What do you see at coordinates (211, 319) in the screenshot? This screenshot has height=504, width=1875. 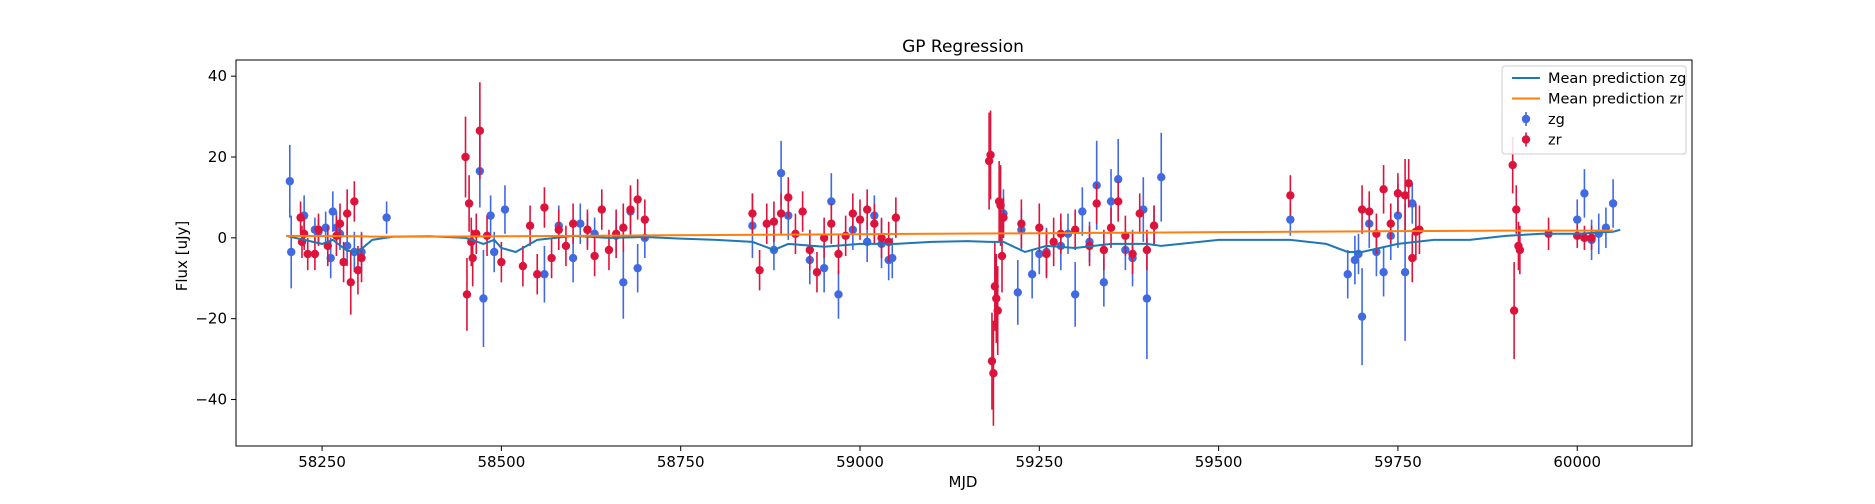 I see `y-tick-label: −20` at bounding box center [211, 319].